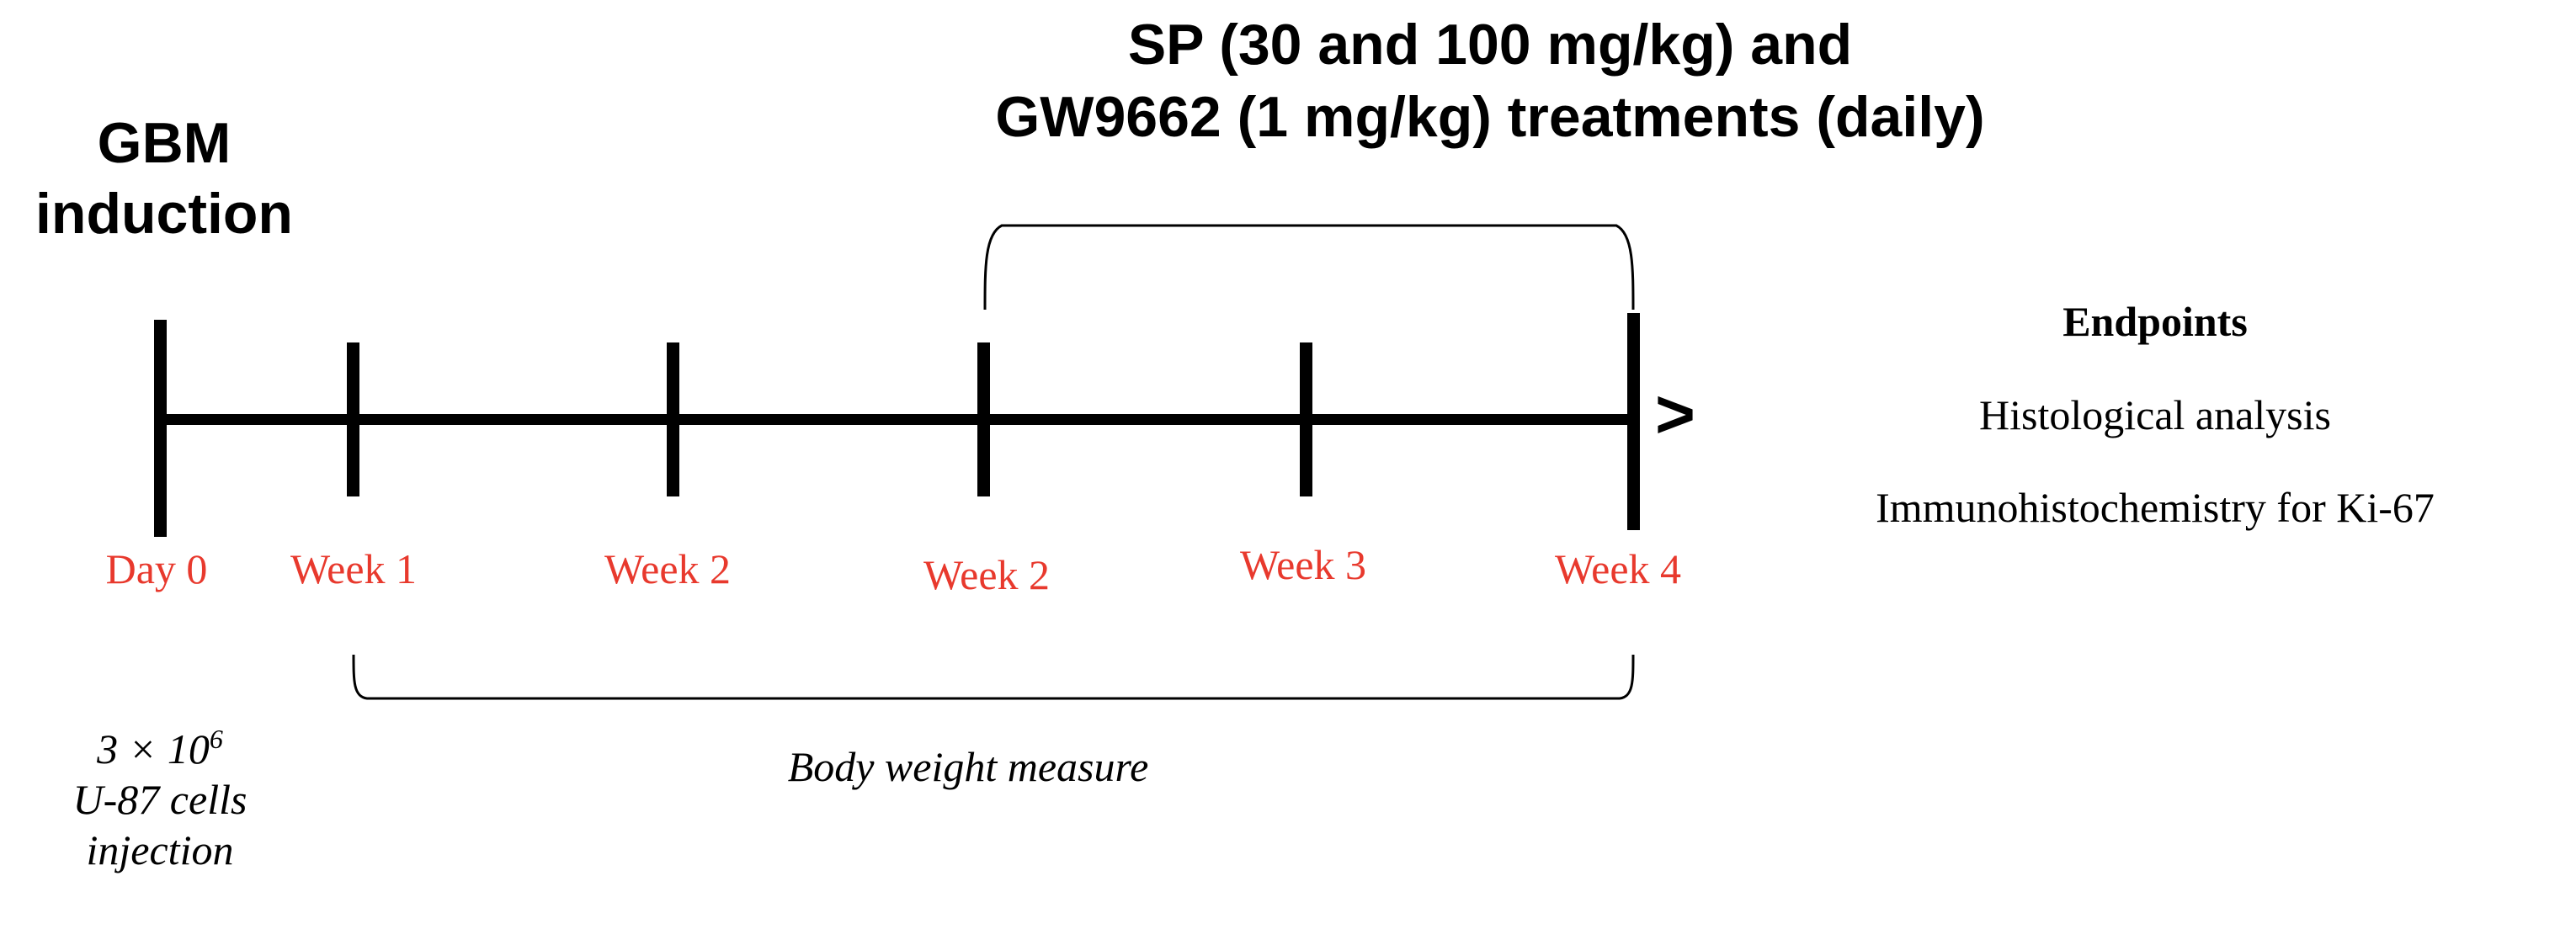 This screenshot has height=929, width=2576. What do you see at coordinates (1303, 564) in the screenshot?
I see `time-label-week-3: Week 3` at bounding box center [1303, 564].